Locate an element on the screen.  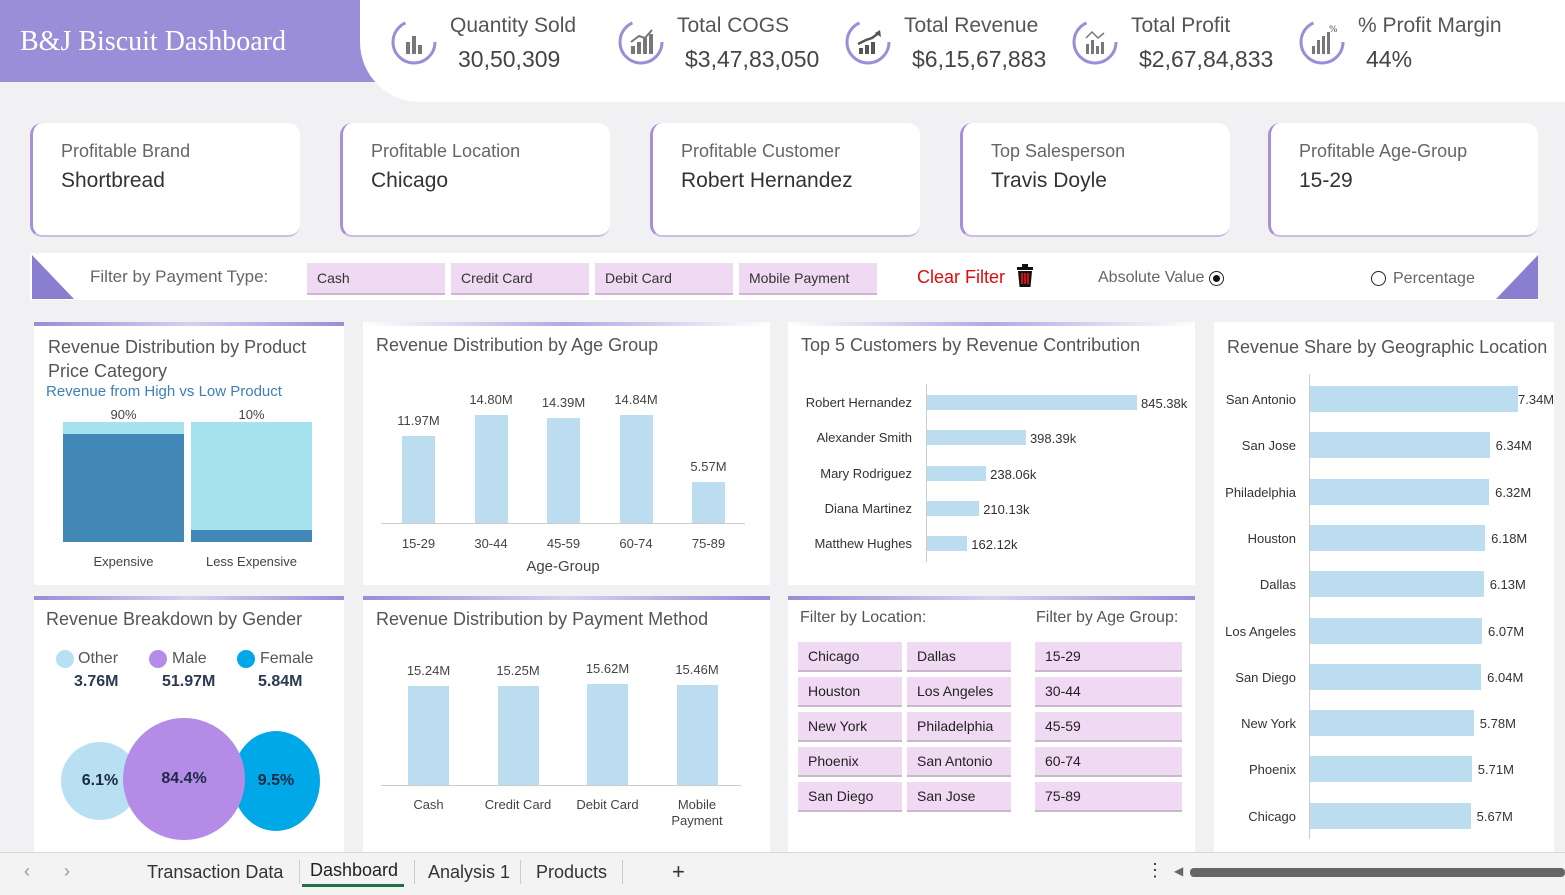
data-label: 6.13M is located at coordinates (1507, 585).